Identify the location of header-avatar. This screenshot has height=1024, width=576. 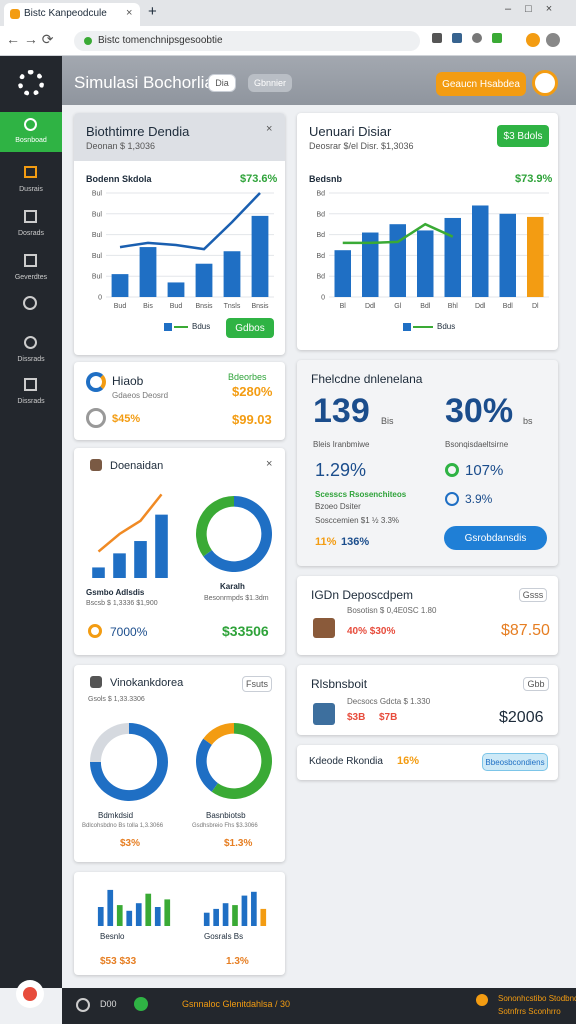
(545, 83).